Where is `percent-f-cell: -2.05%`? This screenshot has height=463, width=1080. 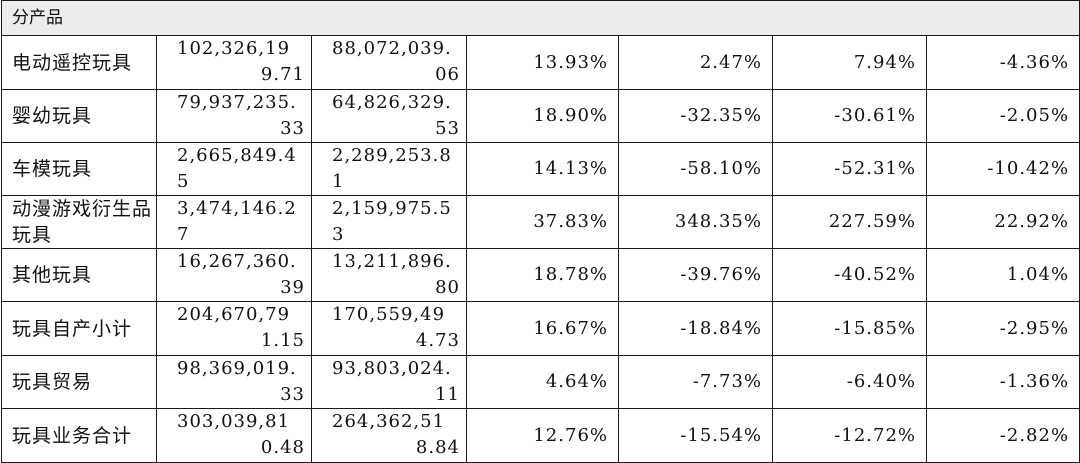 percent-f-cell: -2.05% is located at coordinates (1002, 116).